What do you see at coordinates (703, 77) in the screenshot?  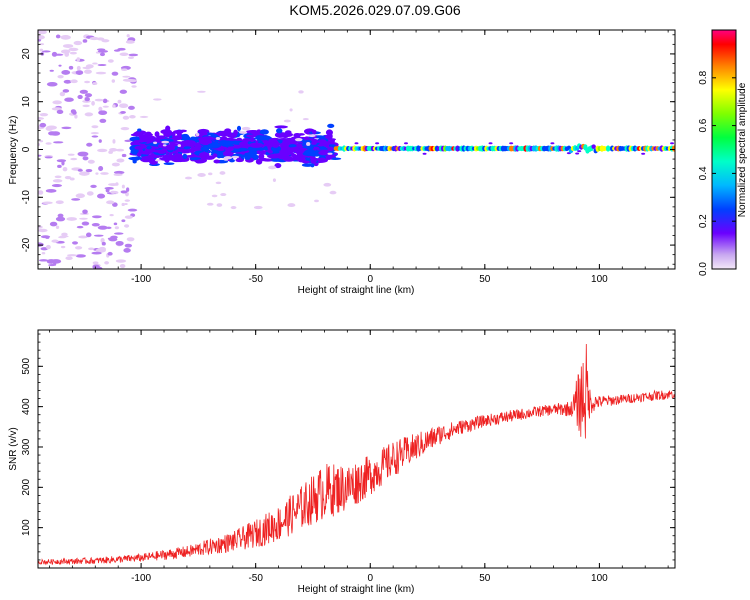 I see `colorbar-tick-label: 0.8` at bounding box center [703, 77].